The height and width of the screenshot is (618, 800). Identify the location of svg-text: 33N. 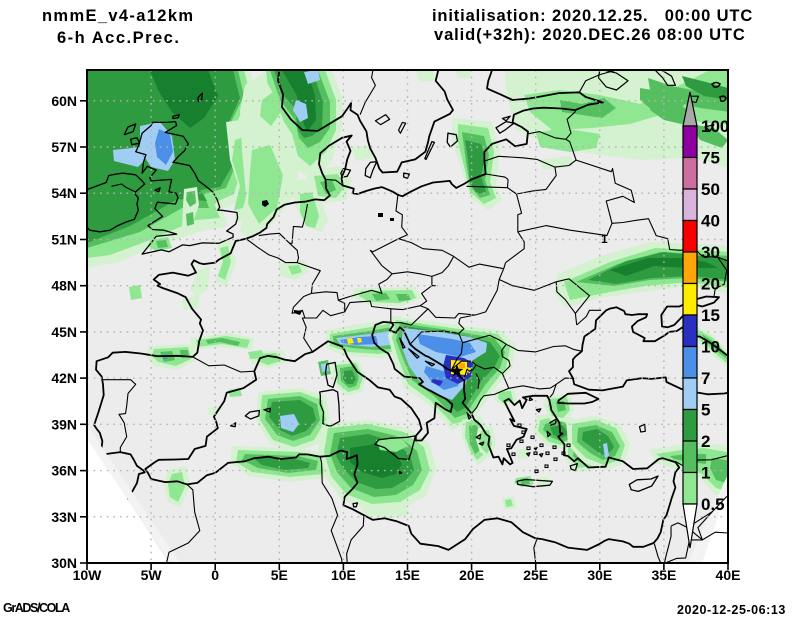
(64, 517).